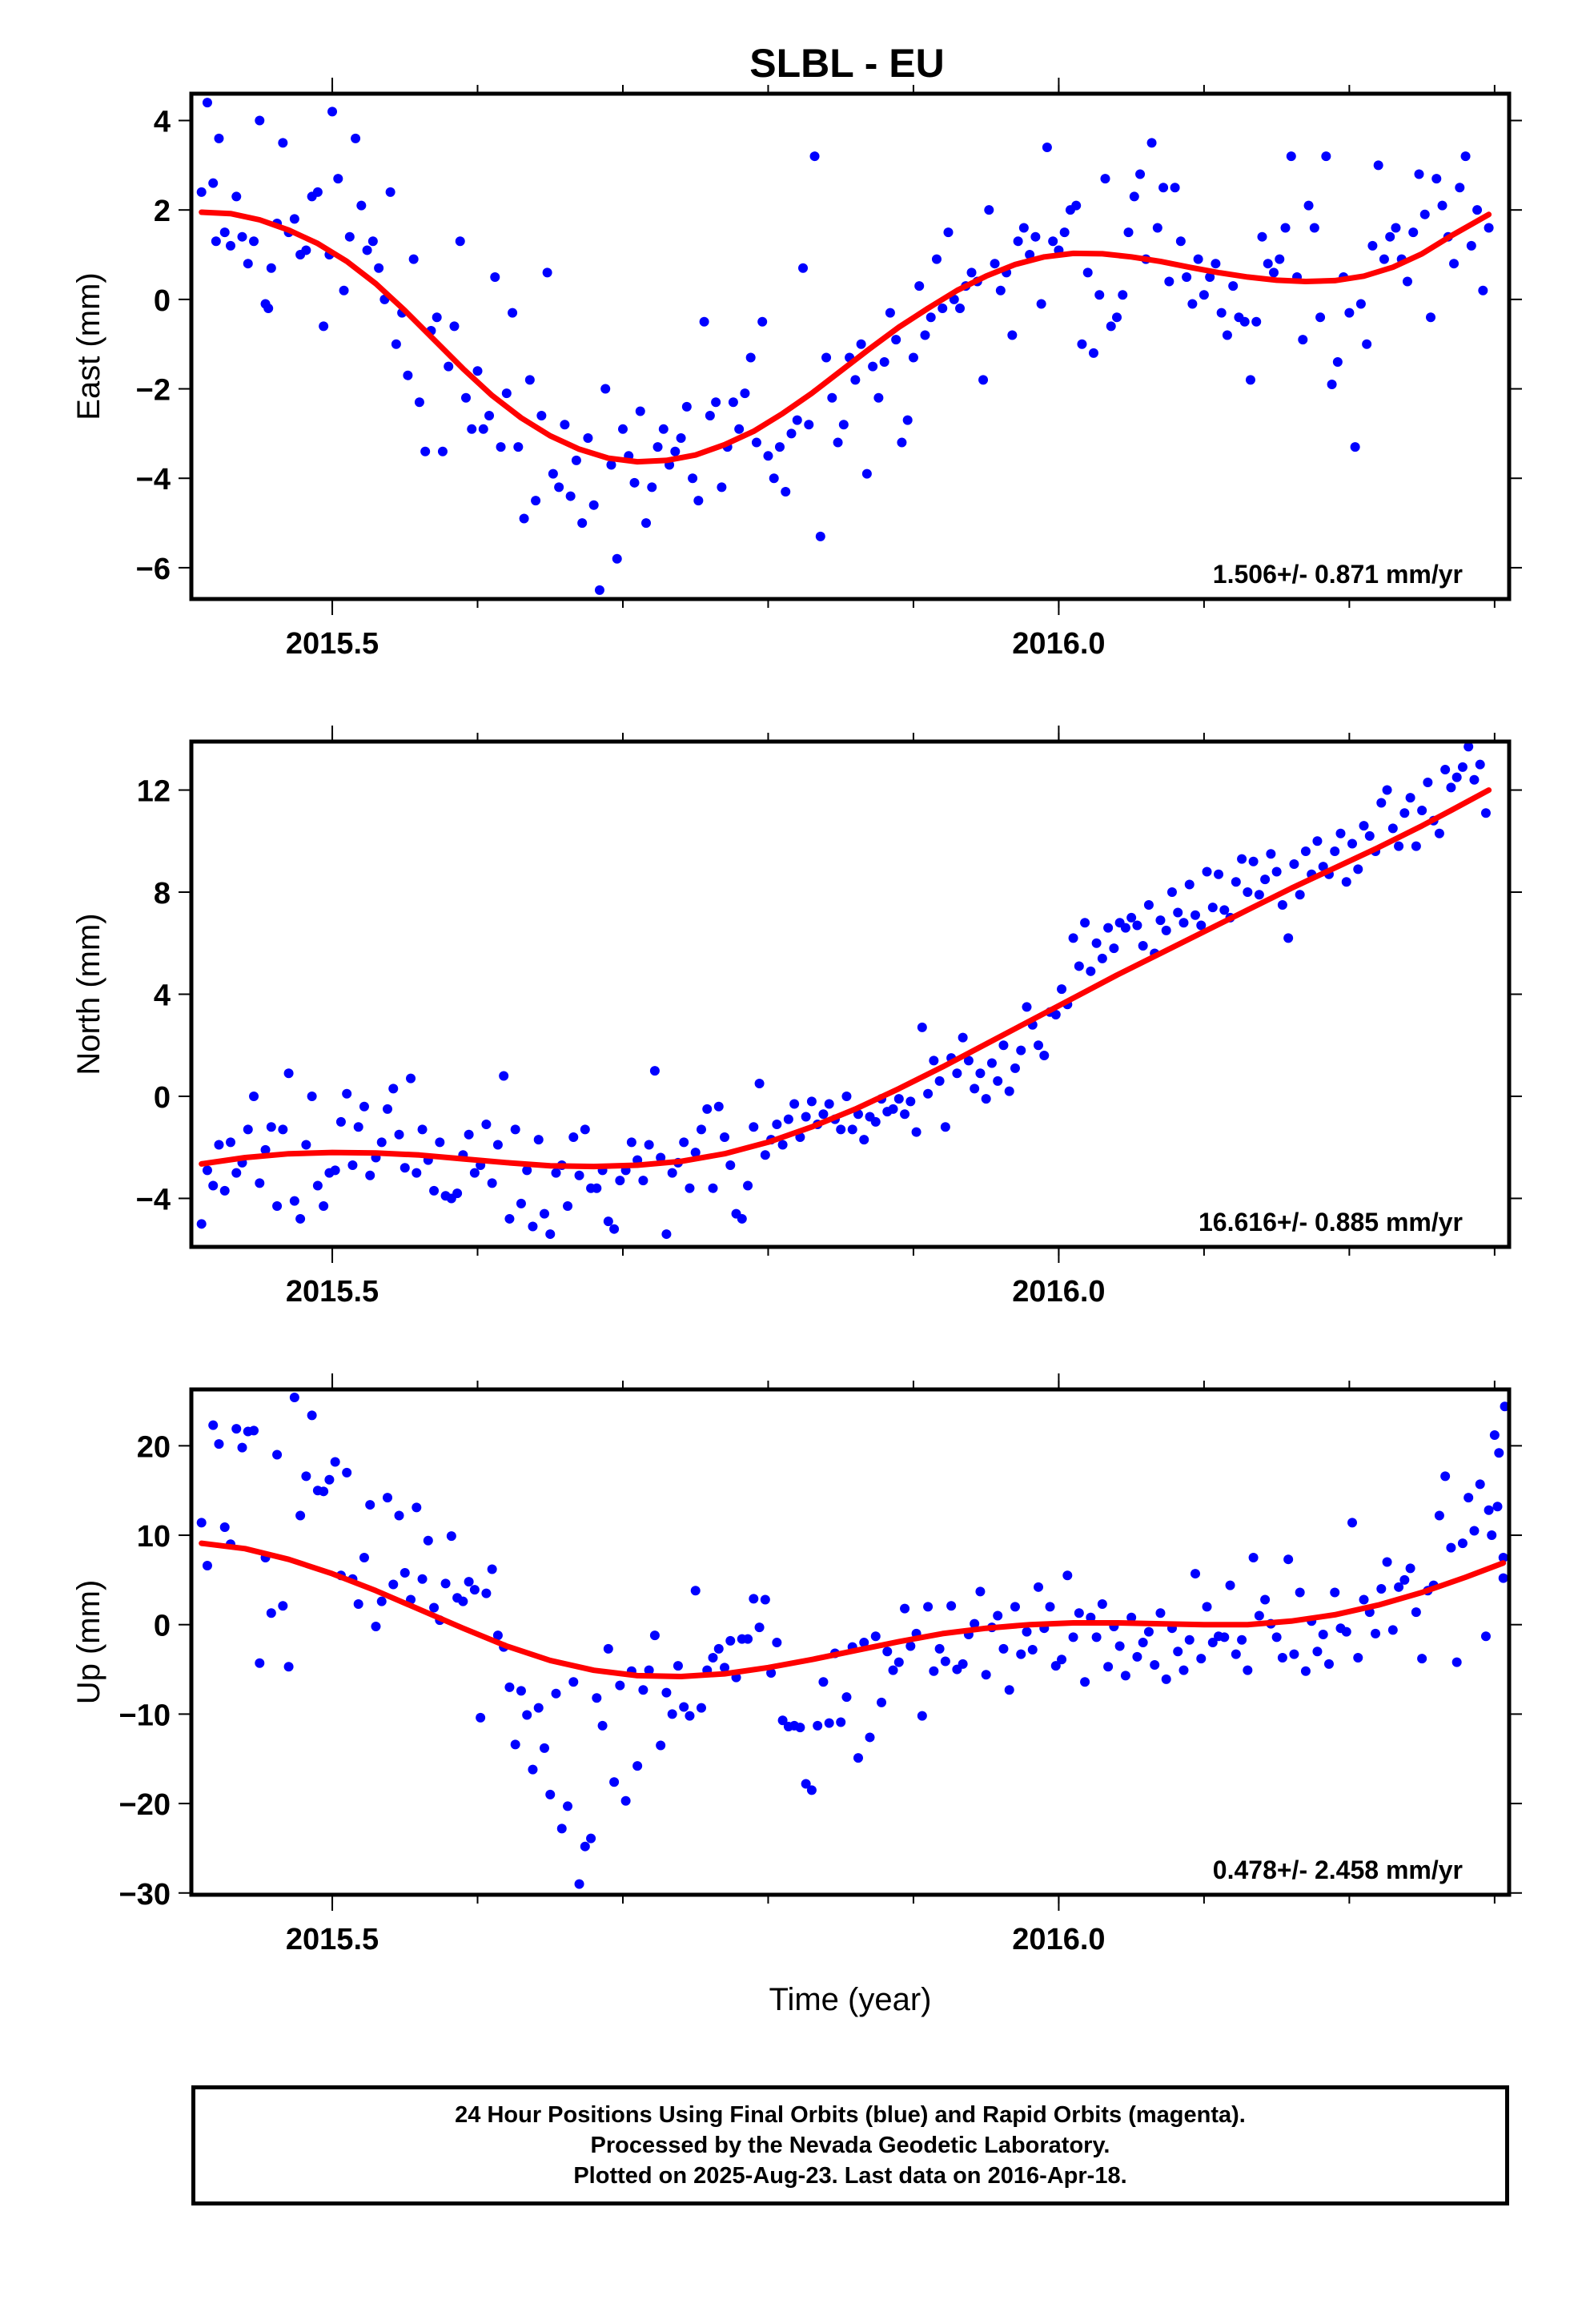 This screenshot has width=1582, height=2324. I want to click on y-axis-label: North (mm), so click(89, 994).